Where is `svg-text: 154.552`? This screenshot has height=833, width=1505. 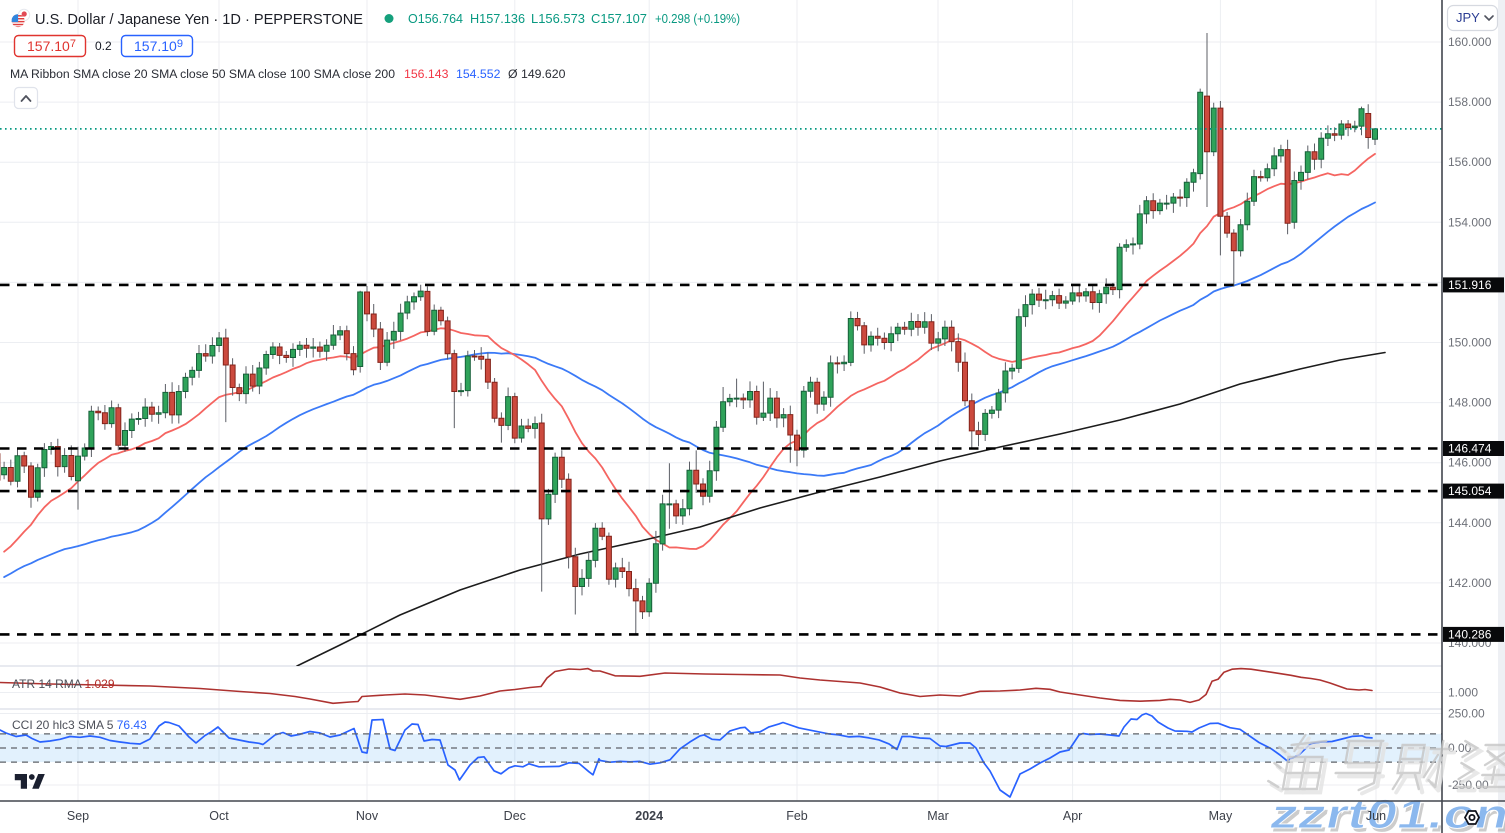
svg-text: 154.552 is located at coordinates (478, 74).